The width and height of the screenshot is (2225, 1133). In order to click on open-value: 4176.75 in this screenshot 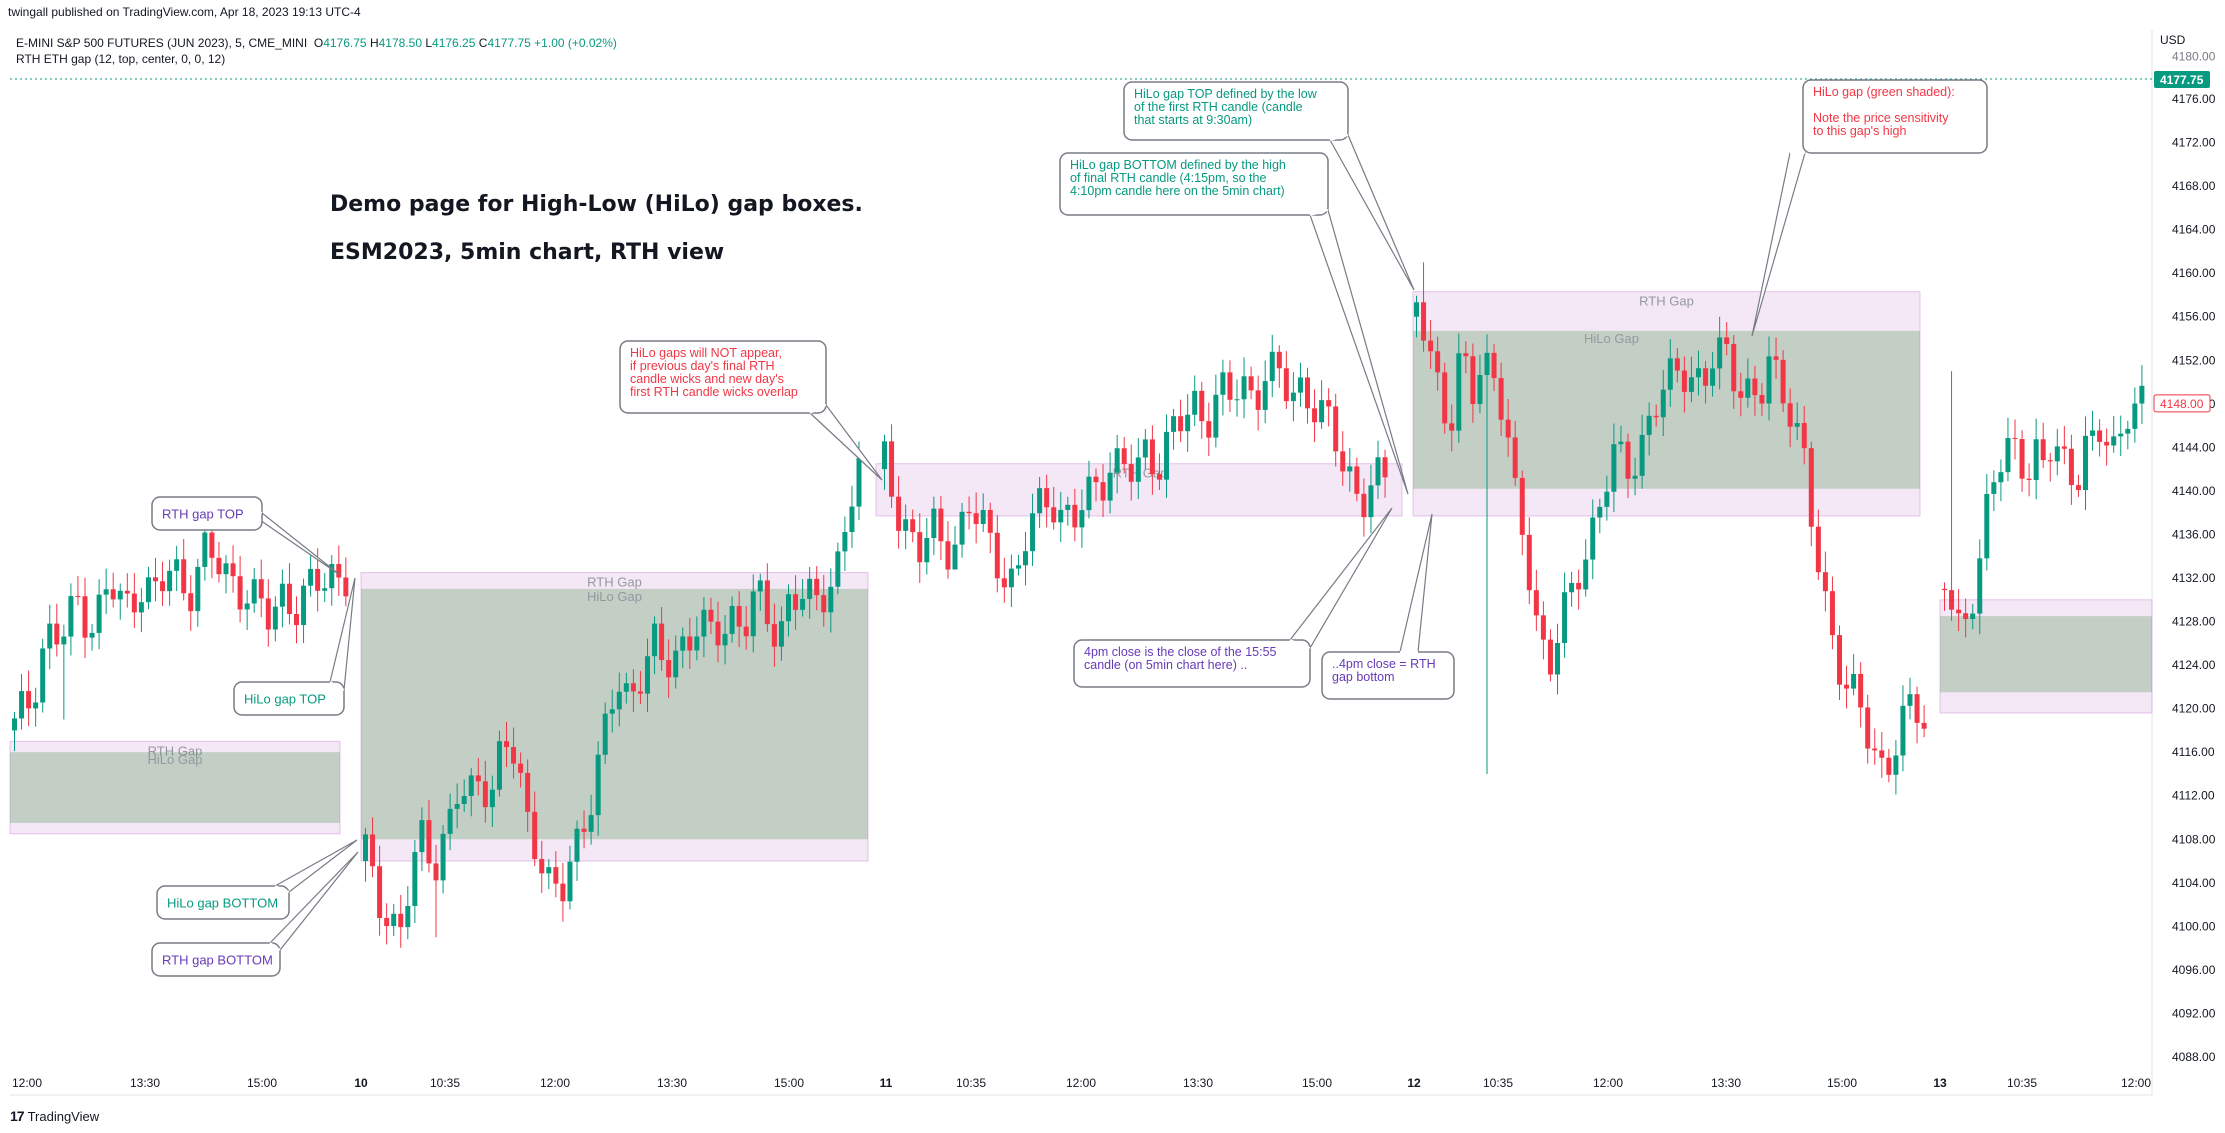, I will do `click(345, 43)`.